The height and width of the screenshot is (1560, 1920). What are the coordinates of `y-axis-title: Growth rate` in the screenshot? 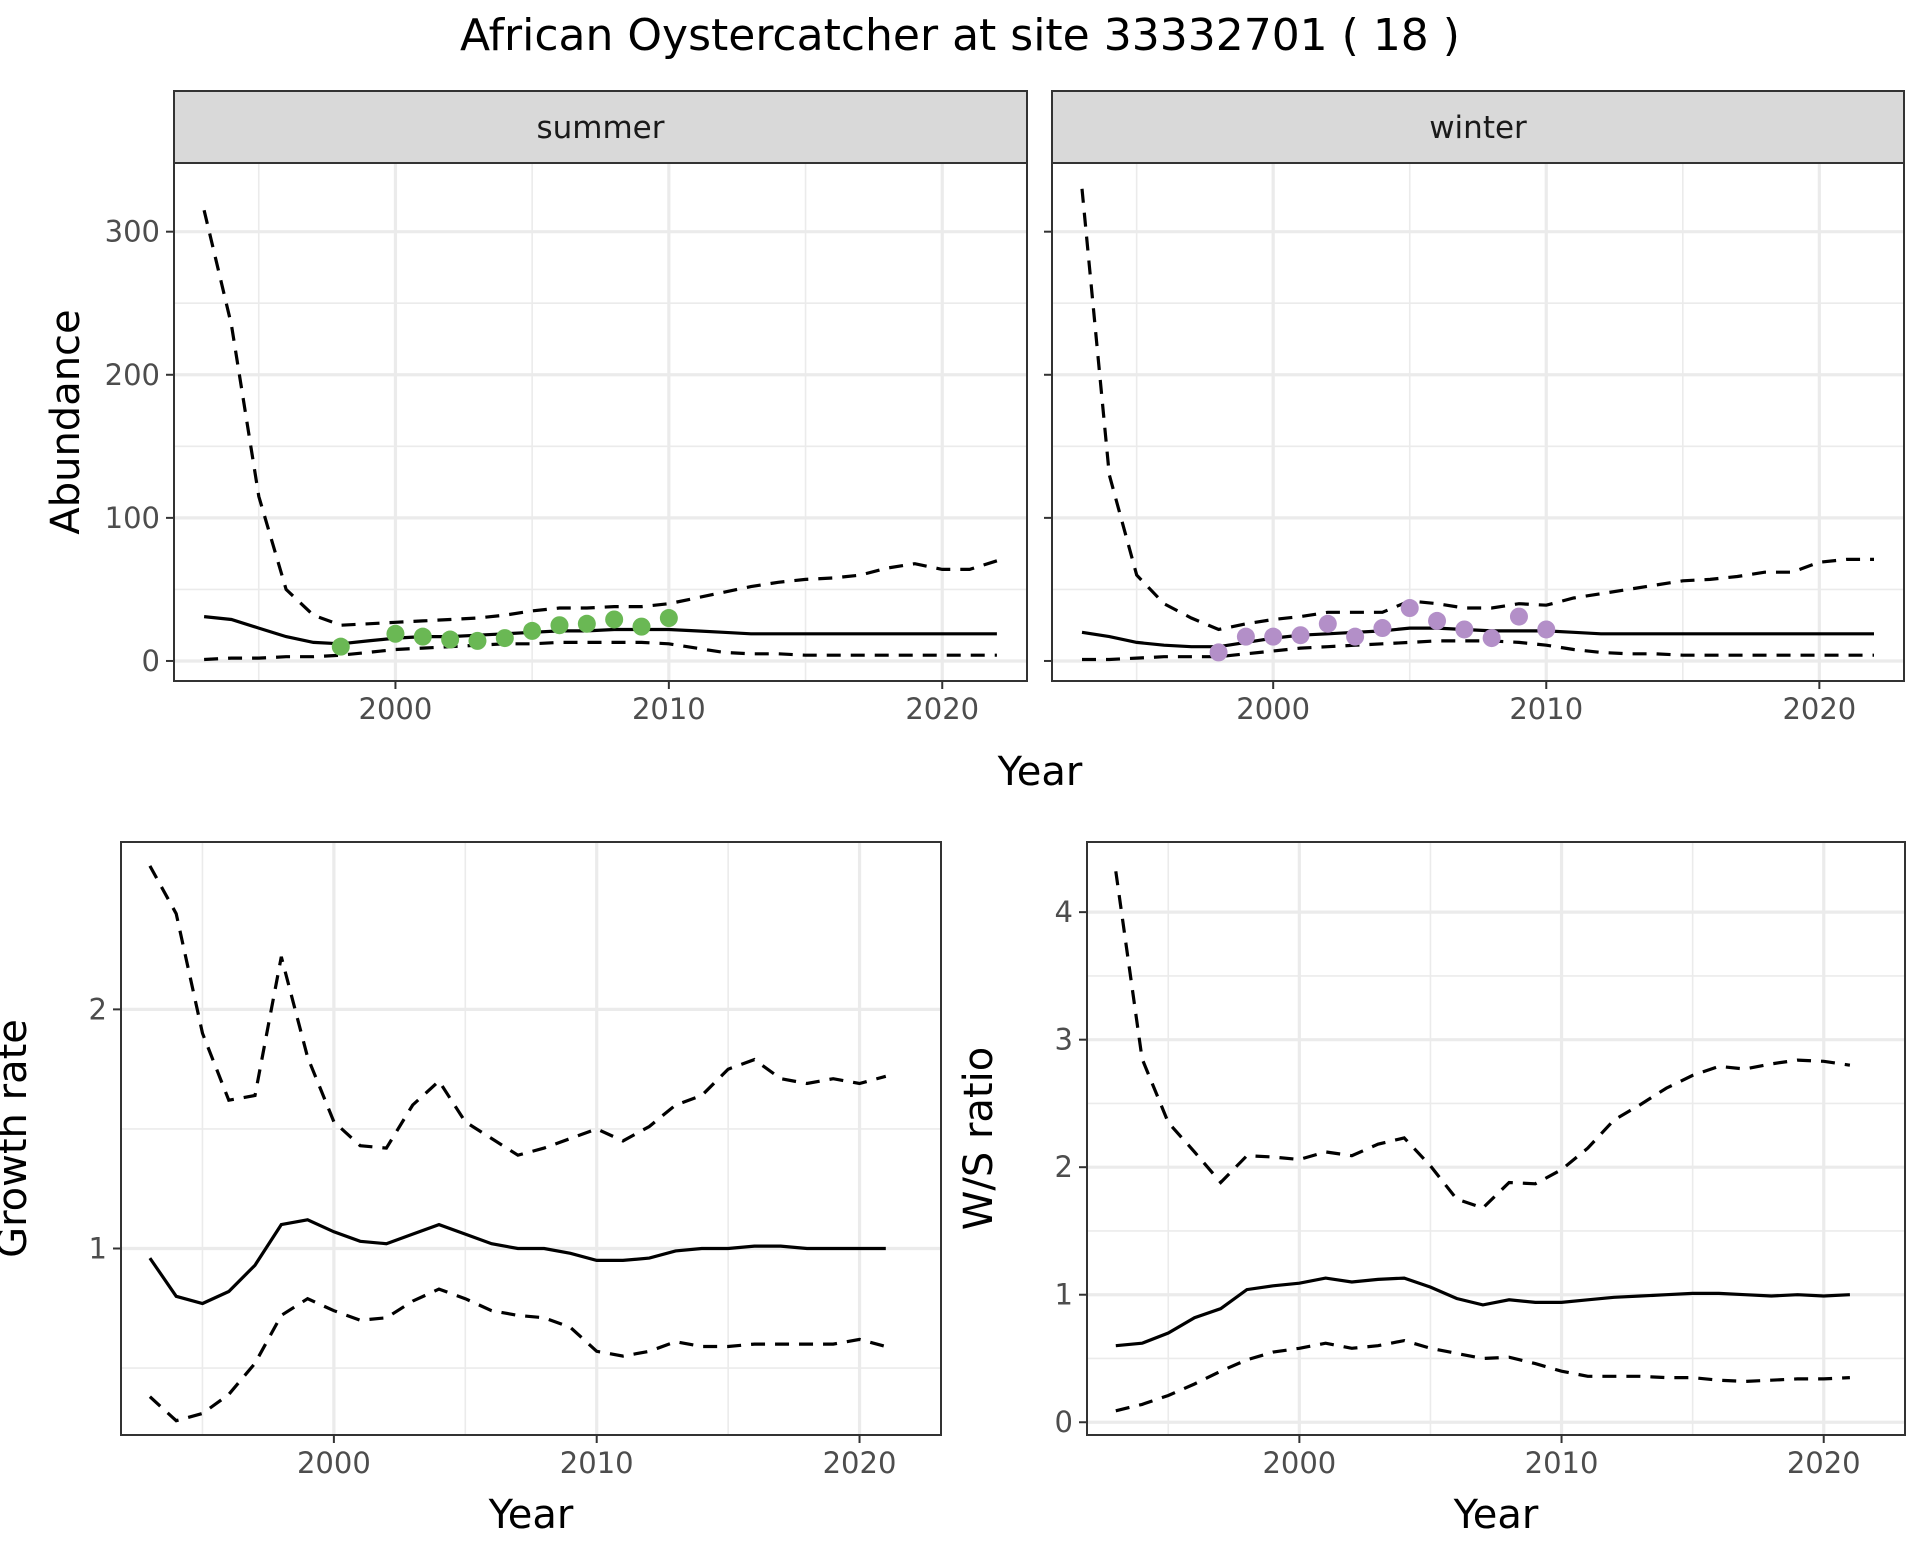 It's located at (18, 1138).